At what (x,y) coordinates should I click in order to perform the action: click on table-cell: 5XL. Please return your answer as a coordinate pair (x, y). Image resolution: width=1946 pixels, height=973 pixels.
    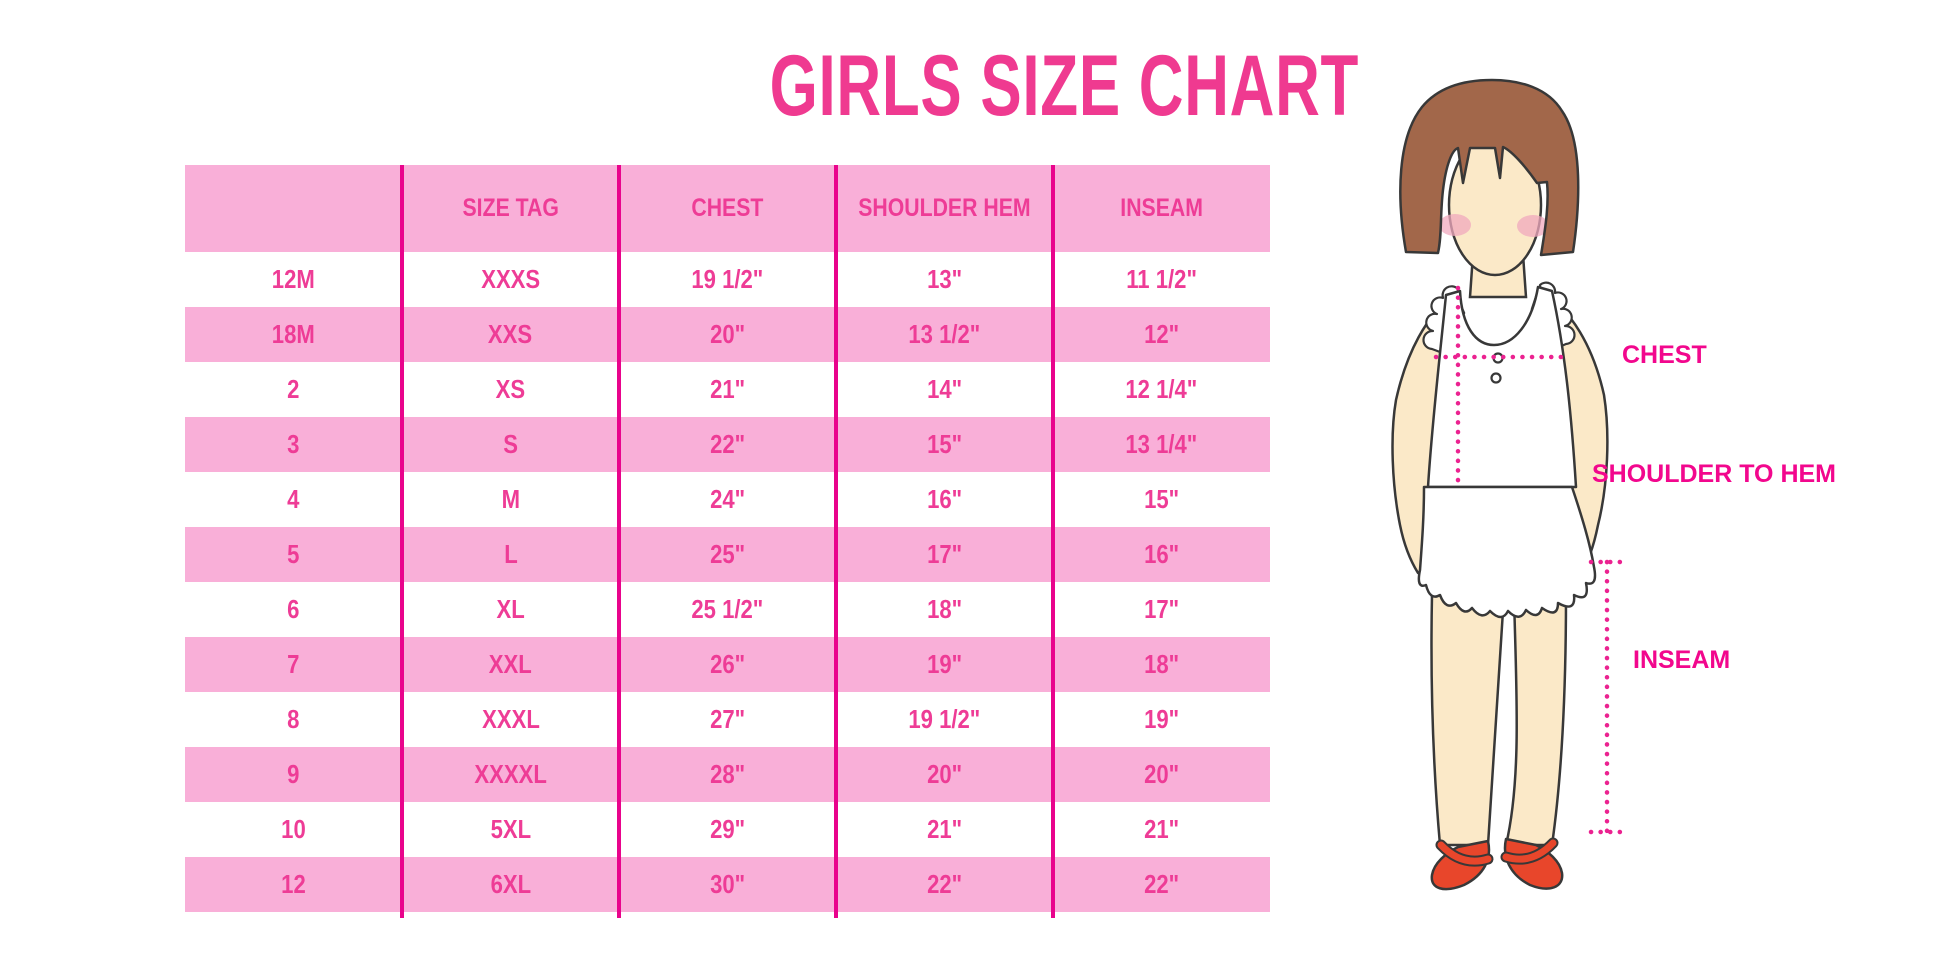
    Looking at the image, I should click on (510, 829).